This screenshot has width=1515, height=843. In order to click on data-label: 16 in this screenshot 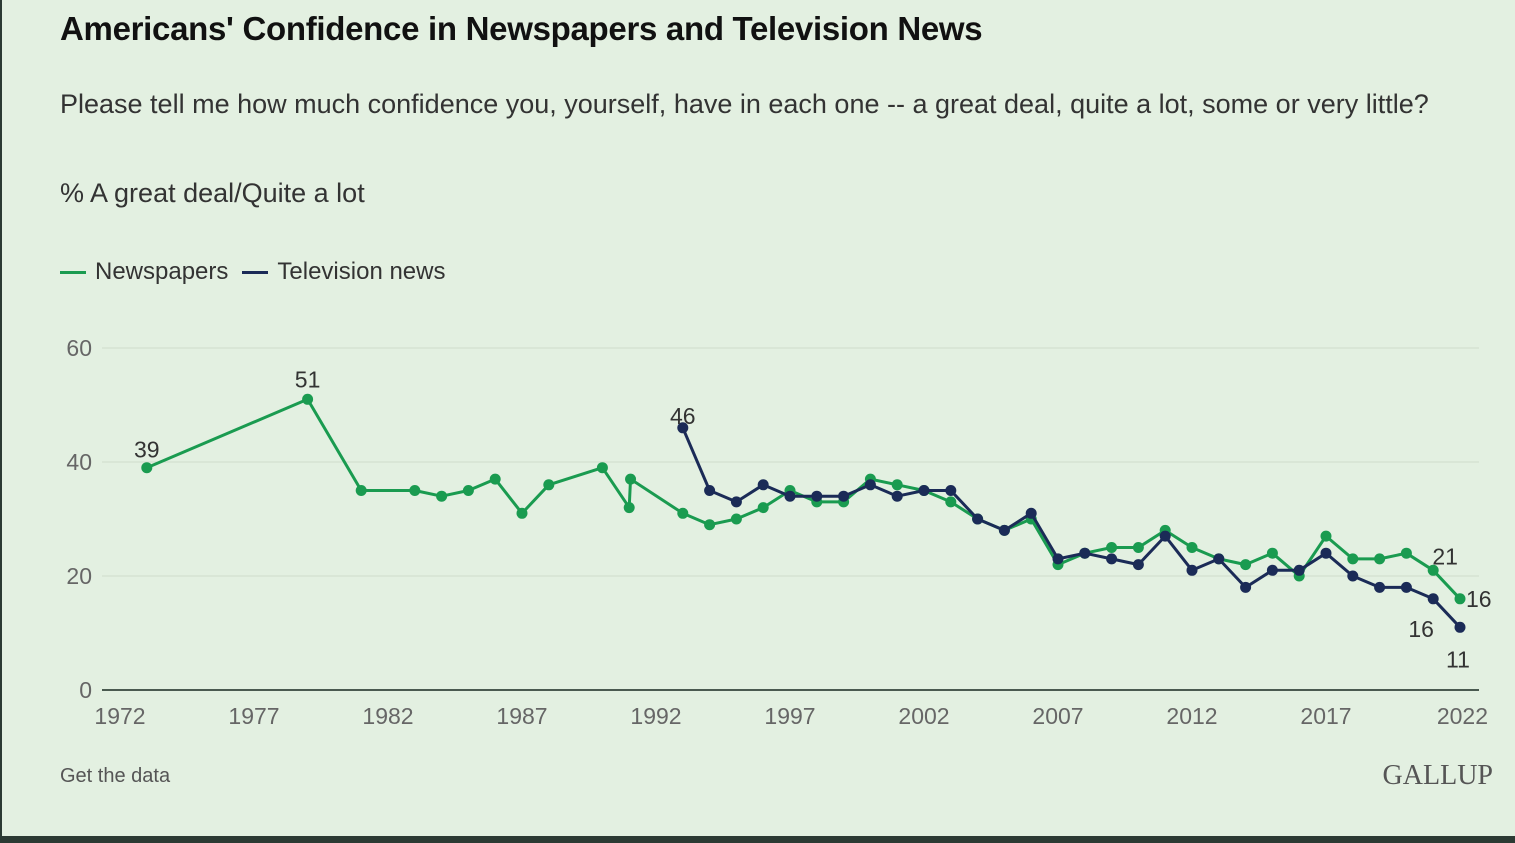, I will do `click(1479, 599)`.